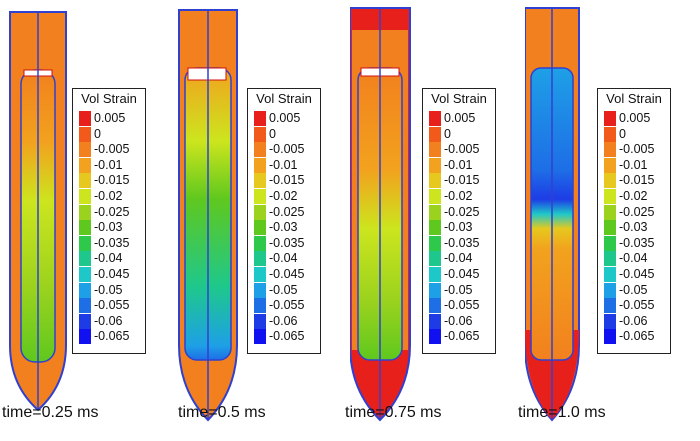 Image resolution: width=700 pixels, height=441 pixels. Describe the element at coordinates (283, 227) in the screenshot. I see `legend-tick-label: -0.03` at that location.